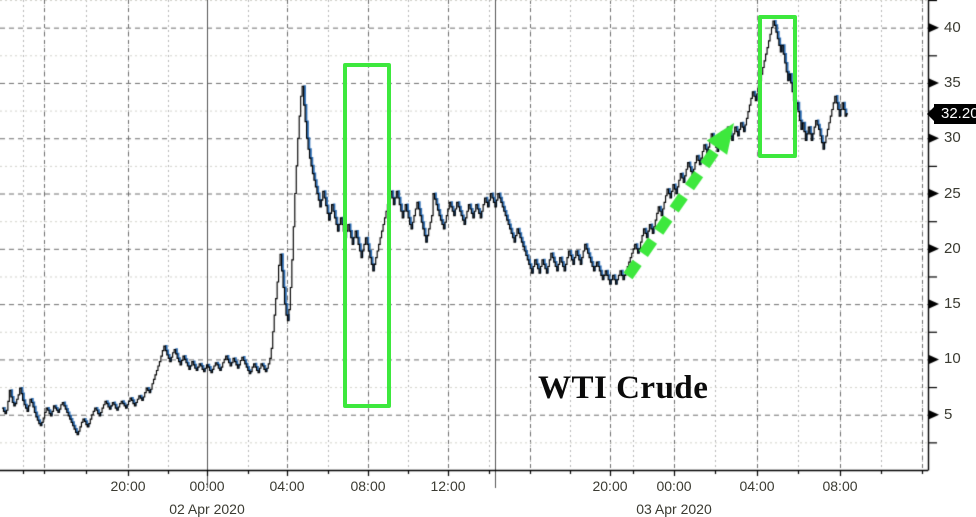  I want to click on y-tick-label-40: 40, so click(952, 27).